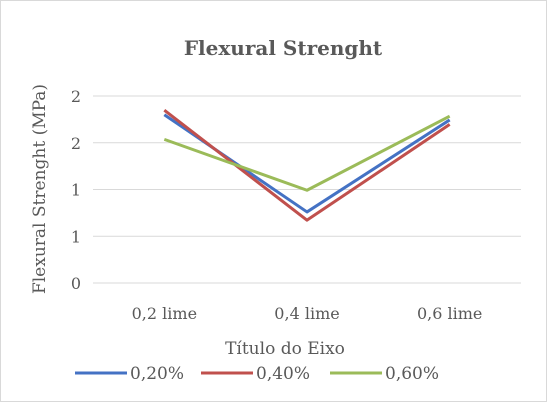  I want to click on y-axis-ticks: 0 1 1 2 2, so click(76, 190).